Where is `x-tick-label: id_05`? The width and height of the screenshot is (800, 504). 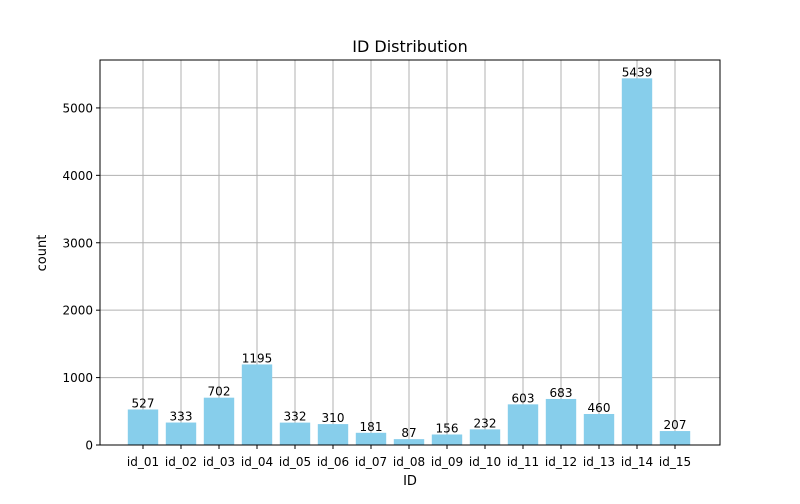
x-tick-label: id_05 is located at coordinates (295, 462).